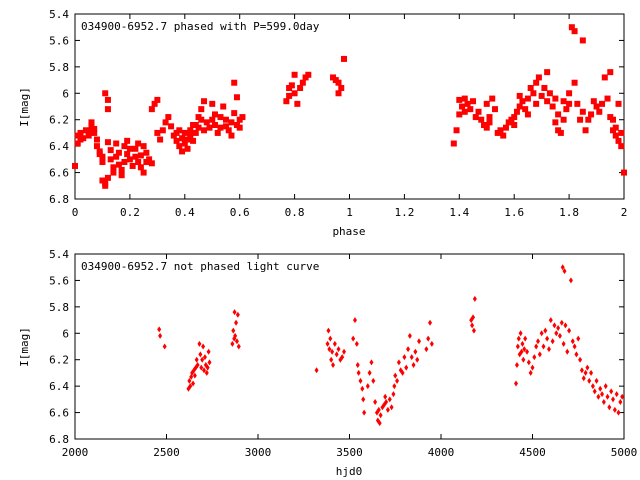 This screenshot has height=480, width=640. What do you see at coordinates (349, 471) in the screenshot?
I see `x-axis-label: hjd0` at bounding box center [349, 471].